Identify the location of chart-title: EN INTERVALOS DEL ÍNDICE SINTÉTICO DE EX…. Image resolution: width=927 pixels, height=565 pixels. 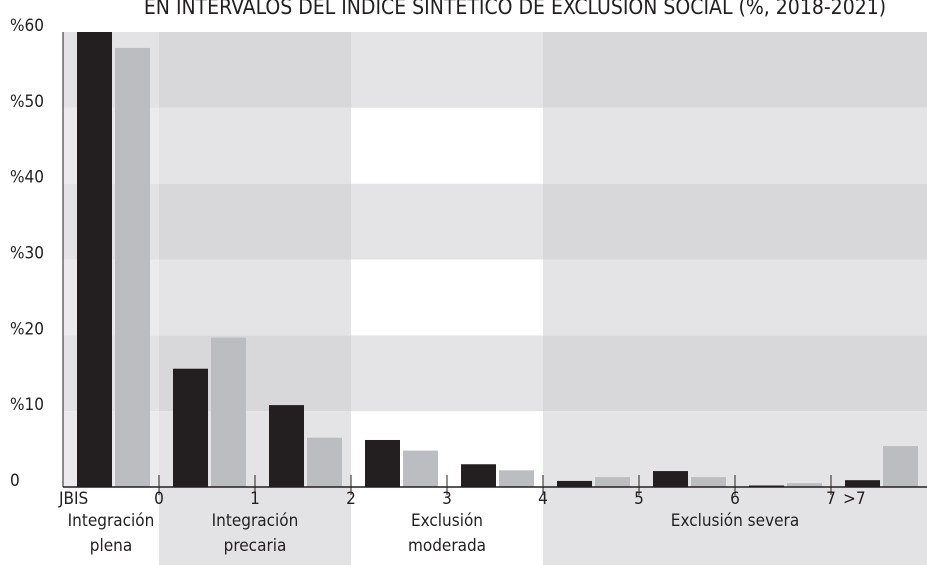
(515, 9).